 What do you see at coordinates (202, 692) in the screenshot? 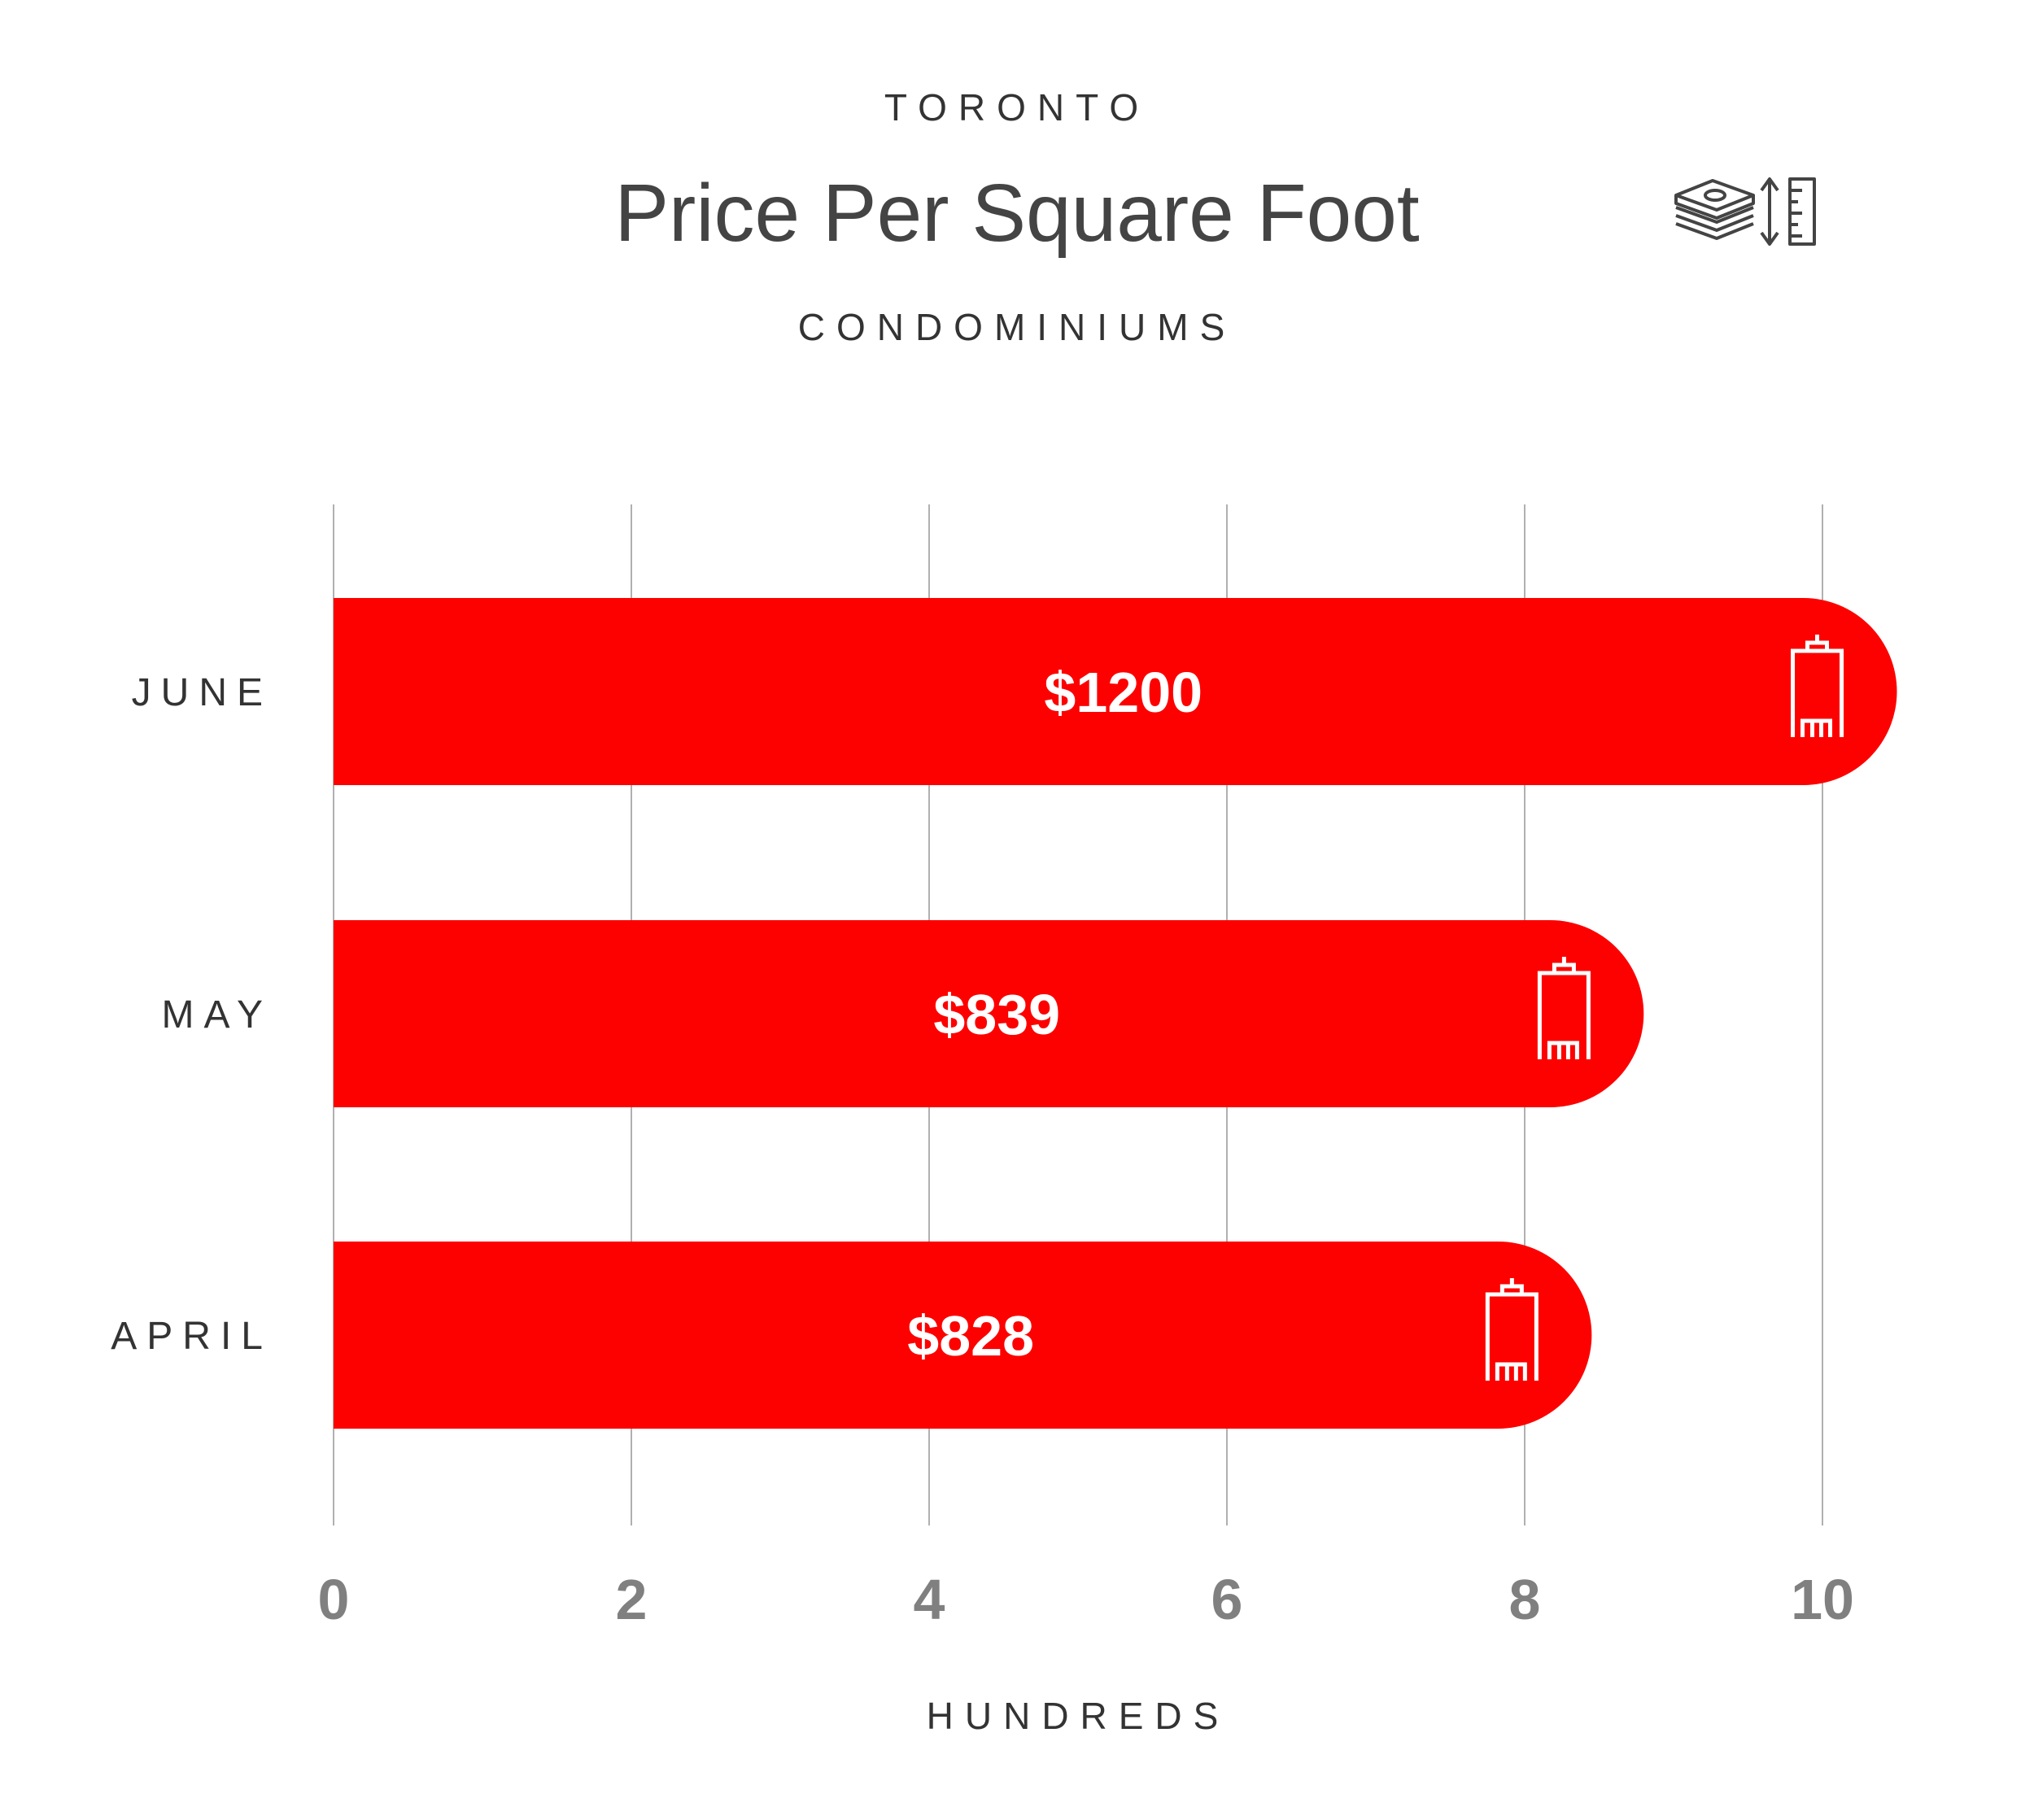
I see `category-label-june: JUNE` at bounding box center [202, 692].